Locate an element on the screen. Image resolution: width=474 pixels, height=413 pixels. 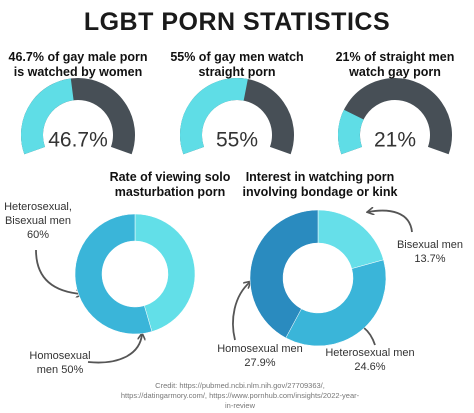
category-label: Heterosexual men is located at coordinates (370, 353).